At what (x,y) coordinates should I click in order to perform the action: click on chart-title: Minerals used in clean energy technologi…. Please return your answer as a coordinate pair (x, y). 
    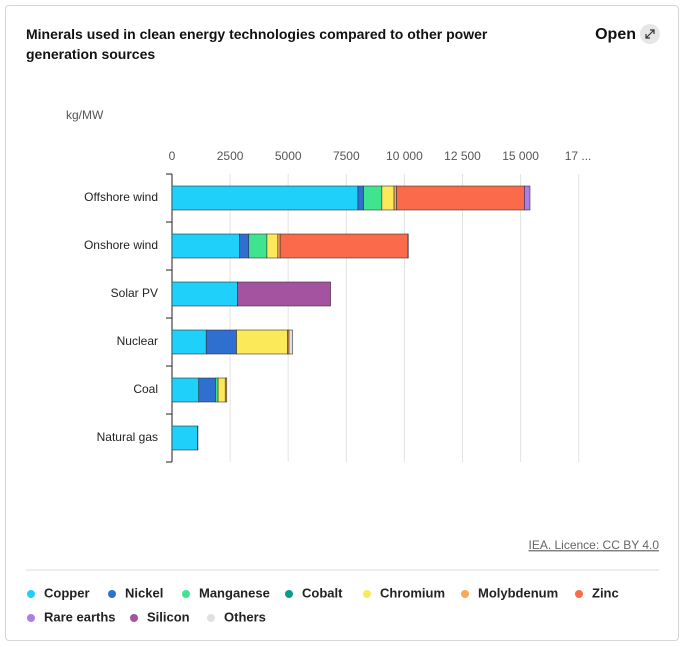
    Looking at the image, I should click on (257, 44).